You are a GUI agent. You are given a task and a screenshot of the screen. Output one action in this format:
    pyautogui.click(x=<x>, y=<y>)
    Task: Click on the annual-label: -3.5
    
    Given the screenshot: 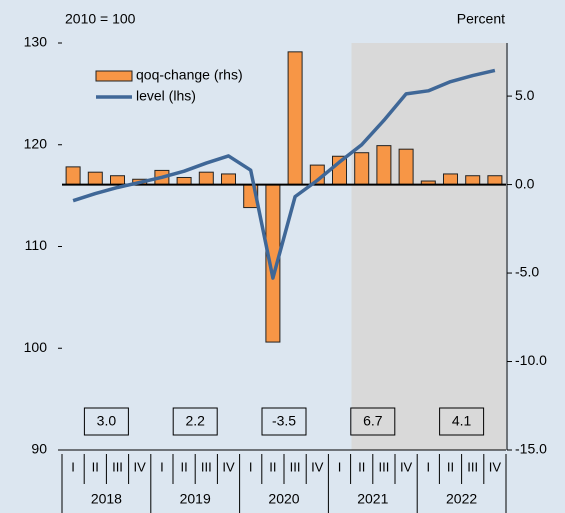 What is the action you would take?
    pyautogui.click(x=284, y=421)
    